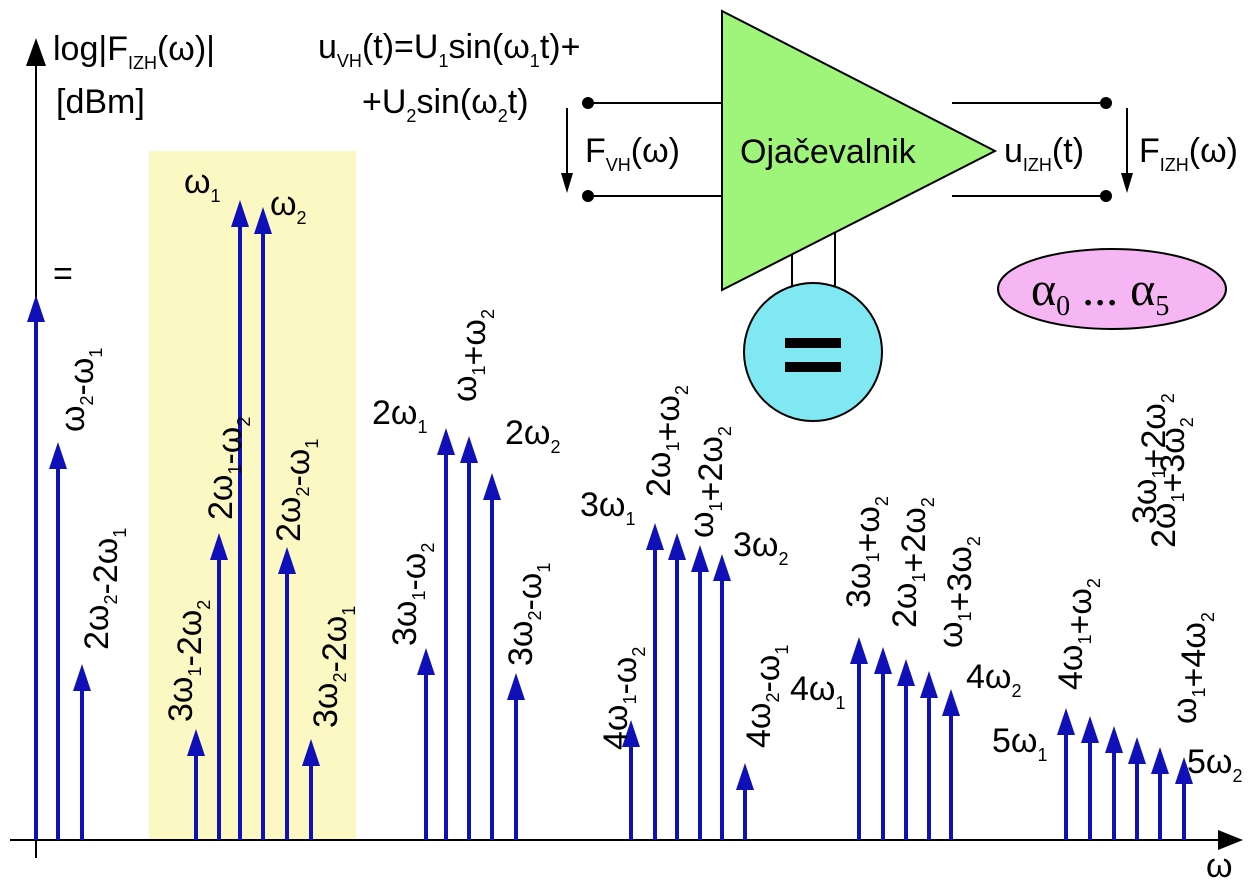 The height and width of the screenshot is (888, 1255). What do you see at coordinates (951, 702) in the screenshot?
I see `spectral-line-4w2-head` at bounding box center [951, 702].